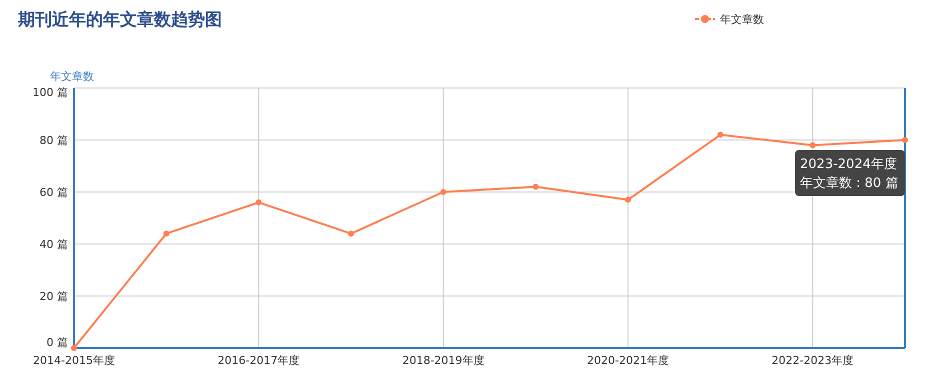  What do you see at coordinates (72, 76) in the screenshot?
I see `y-axis-title: 年文章数` at bounding box center [72, 76].